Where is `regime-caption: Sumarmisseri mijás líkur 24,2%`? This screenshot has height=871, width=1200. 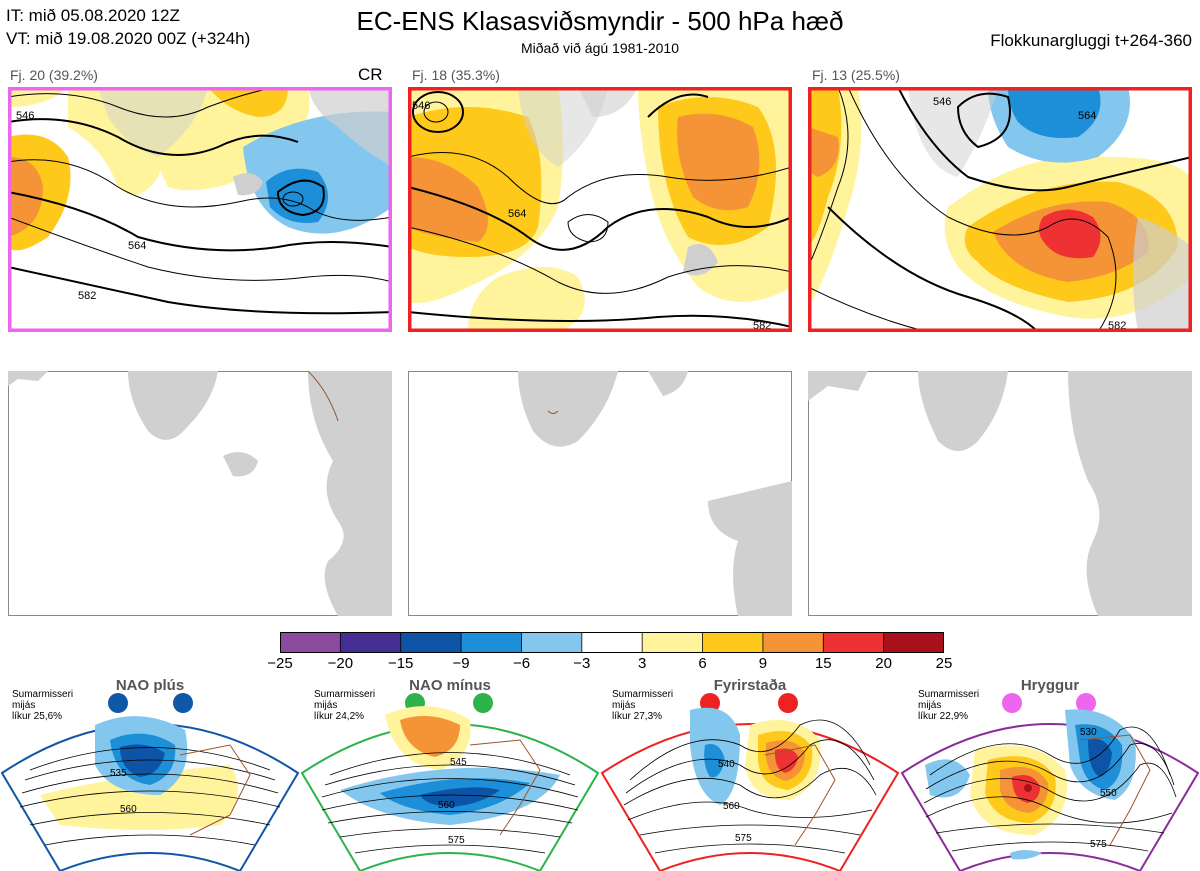
regime-caption: Sumarmisseri mijás líkur 24,2% is located at coordinates (345, 705).